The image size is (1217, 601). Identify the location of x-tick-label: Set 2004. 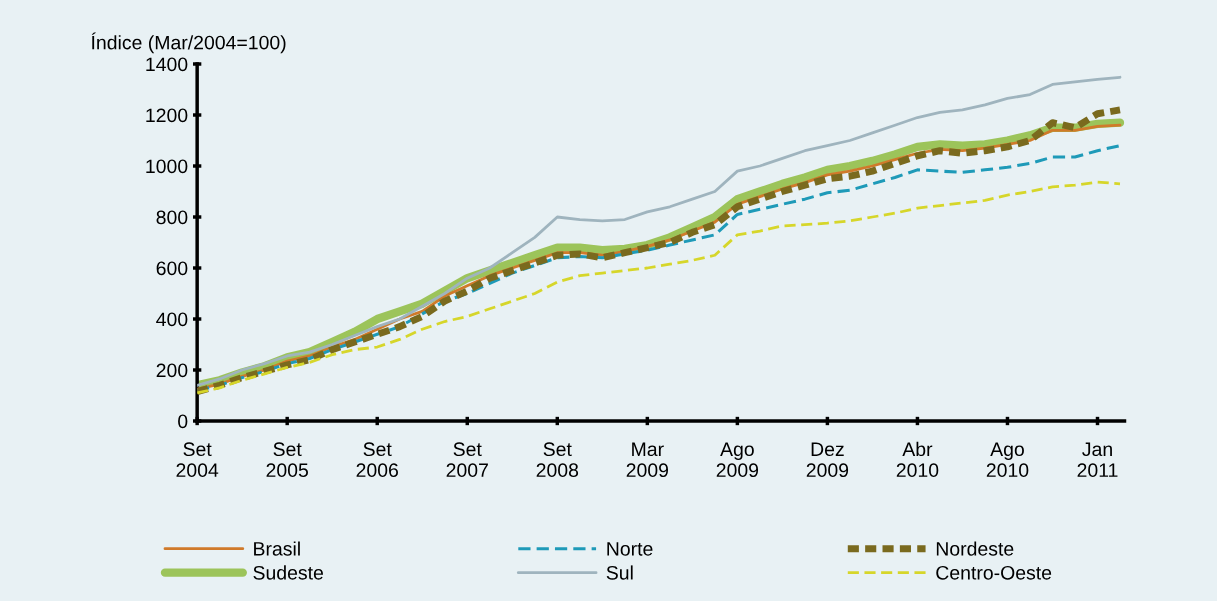
(197, 460).